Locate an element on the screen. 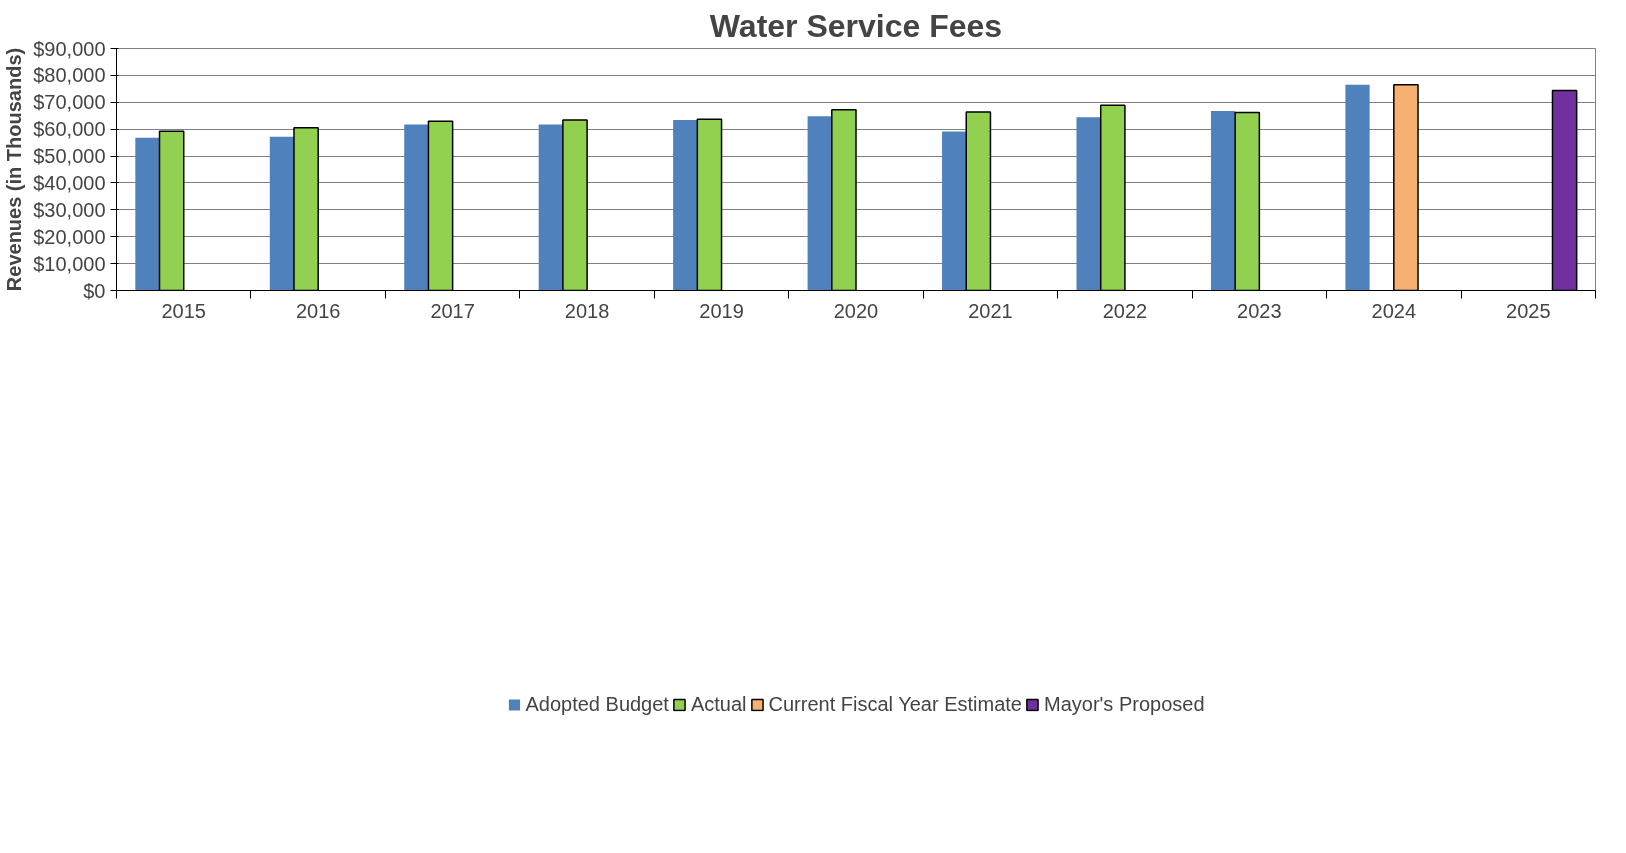  legend-label: Adopted Budget is located at coordinates (597, 704).